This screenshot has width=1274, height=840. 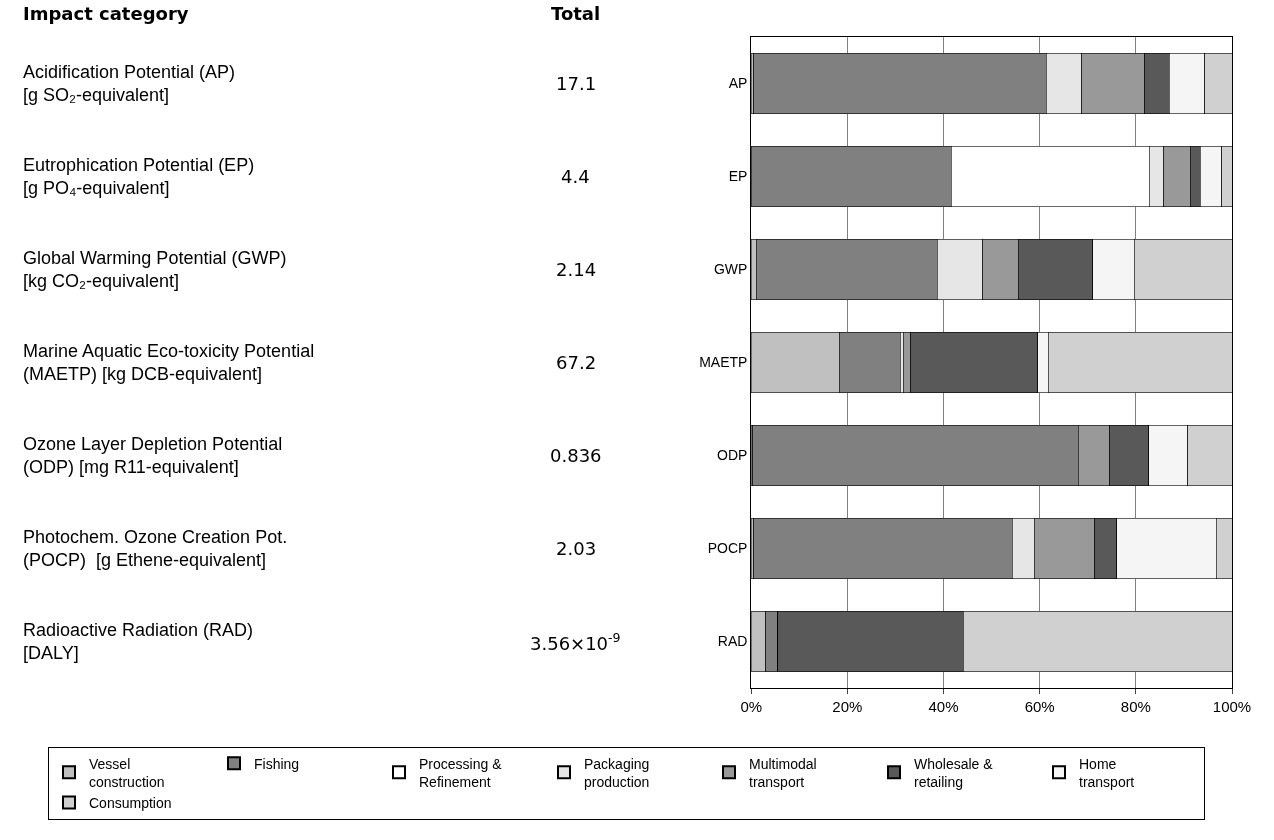 I want to click on y-tick-label: AP, so click(x=738, y=83).